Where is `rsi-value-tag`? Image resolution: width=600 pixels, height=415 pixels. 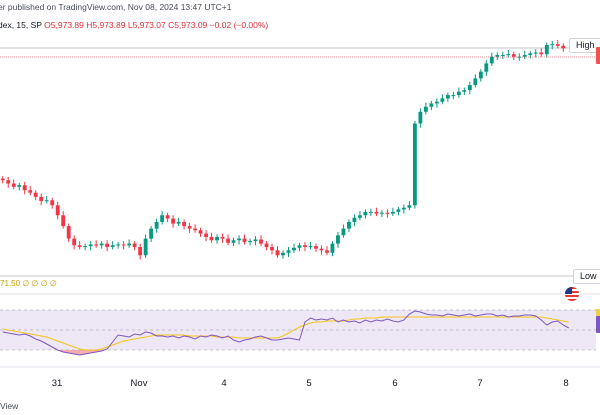 rsi-value-tag is located at coordinates (598, 324).